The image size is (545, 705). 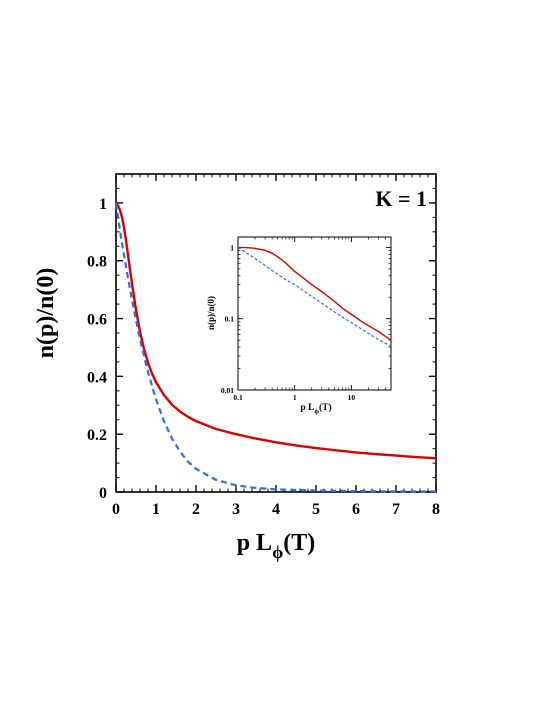 I want to click on main-x-axis-label-sub: ϕ, so click(x=277, y=552).